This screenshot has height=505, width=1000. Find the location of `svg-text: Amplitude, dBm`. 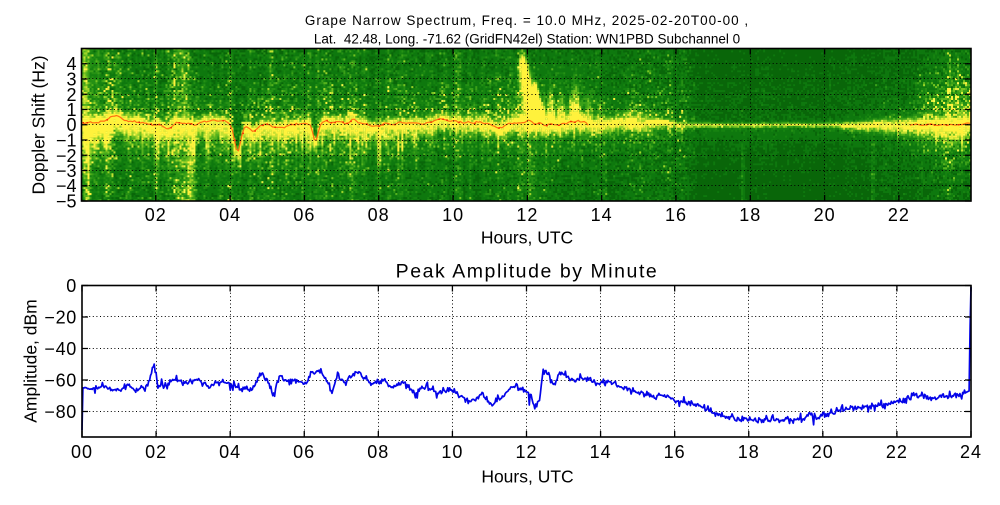

svg-text: Amplitude, dBm is located at coordinates (31, 361).